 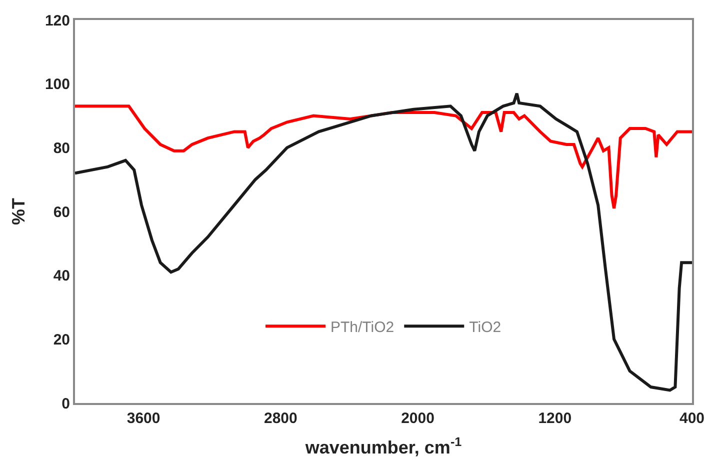 I want to click on x-tick-label: 1200, so click(x=555, y=418).